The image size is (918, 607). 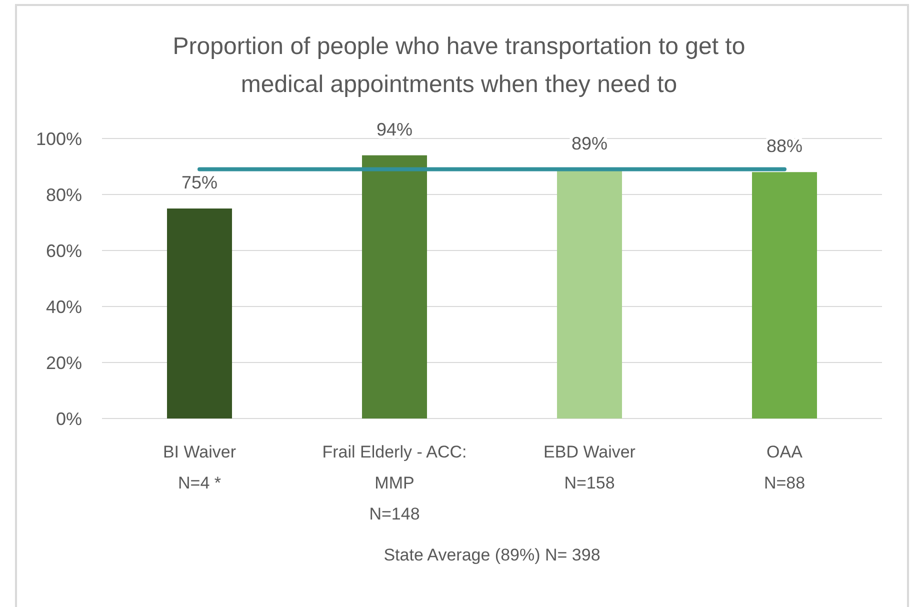 I want to click on data-label: 75%, so click(x=199, y=182).